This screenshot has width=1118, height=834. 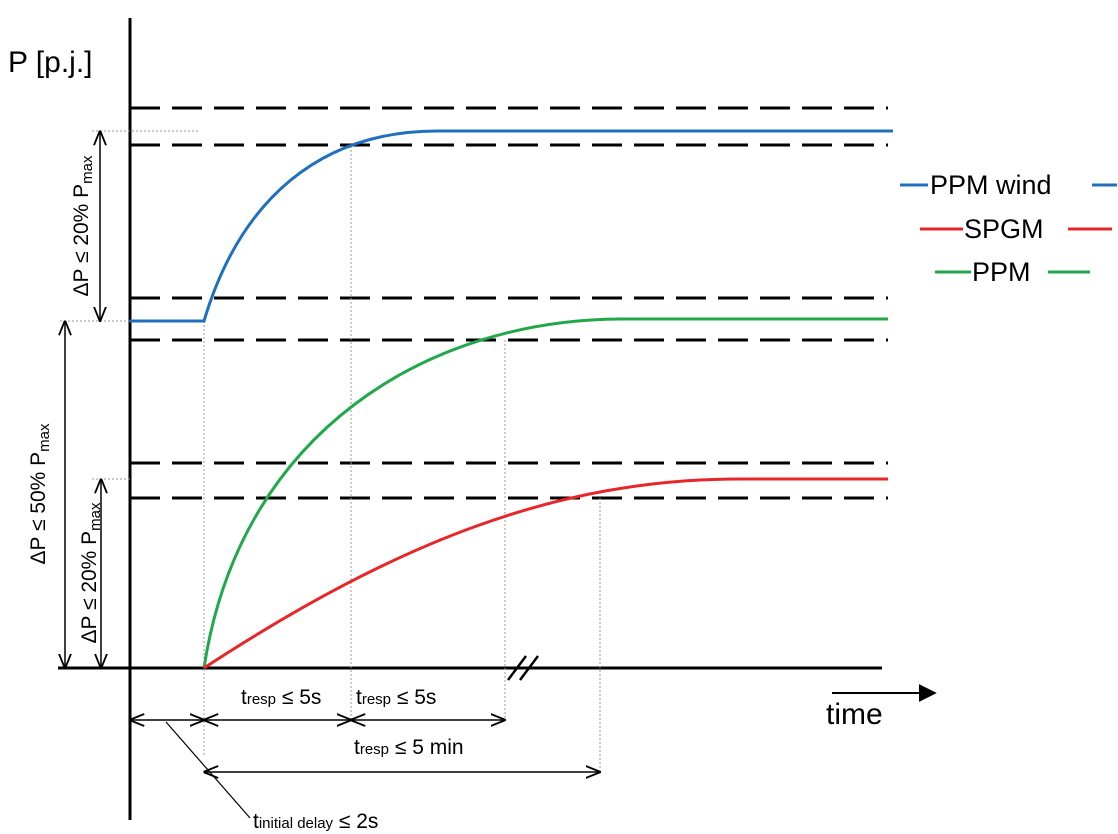 What do you see at coordinates (523, 668) in the screenshot?
I see `axis-break-mark` at bounding box center [523, 668].